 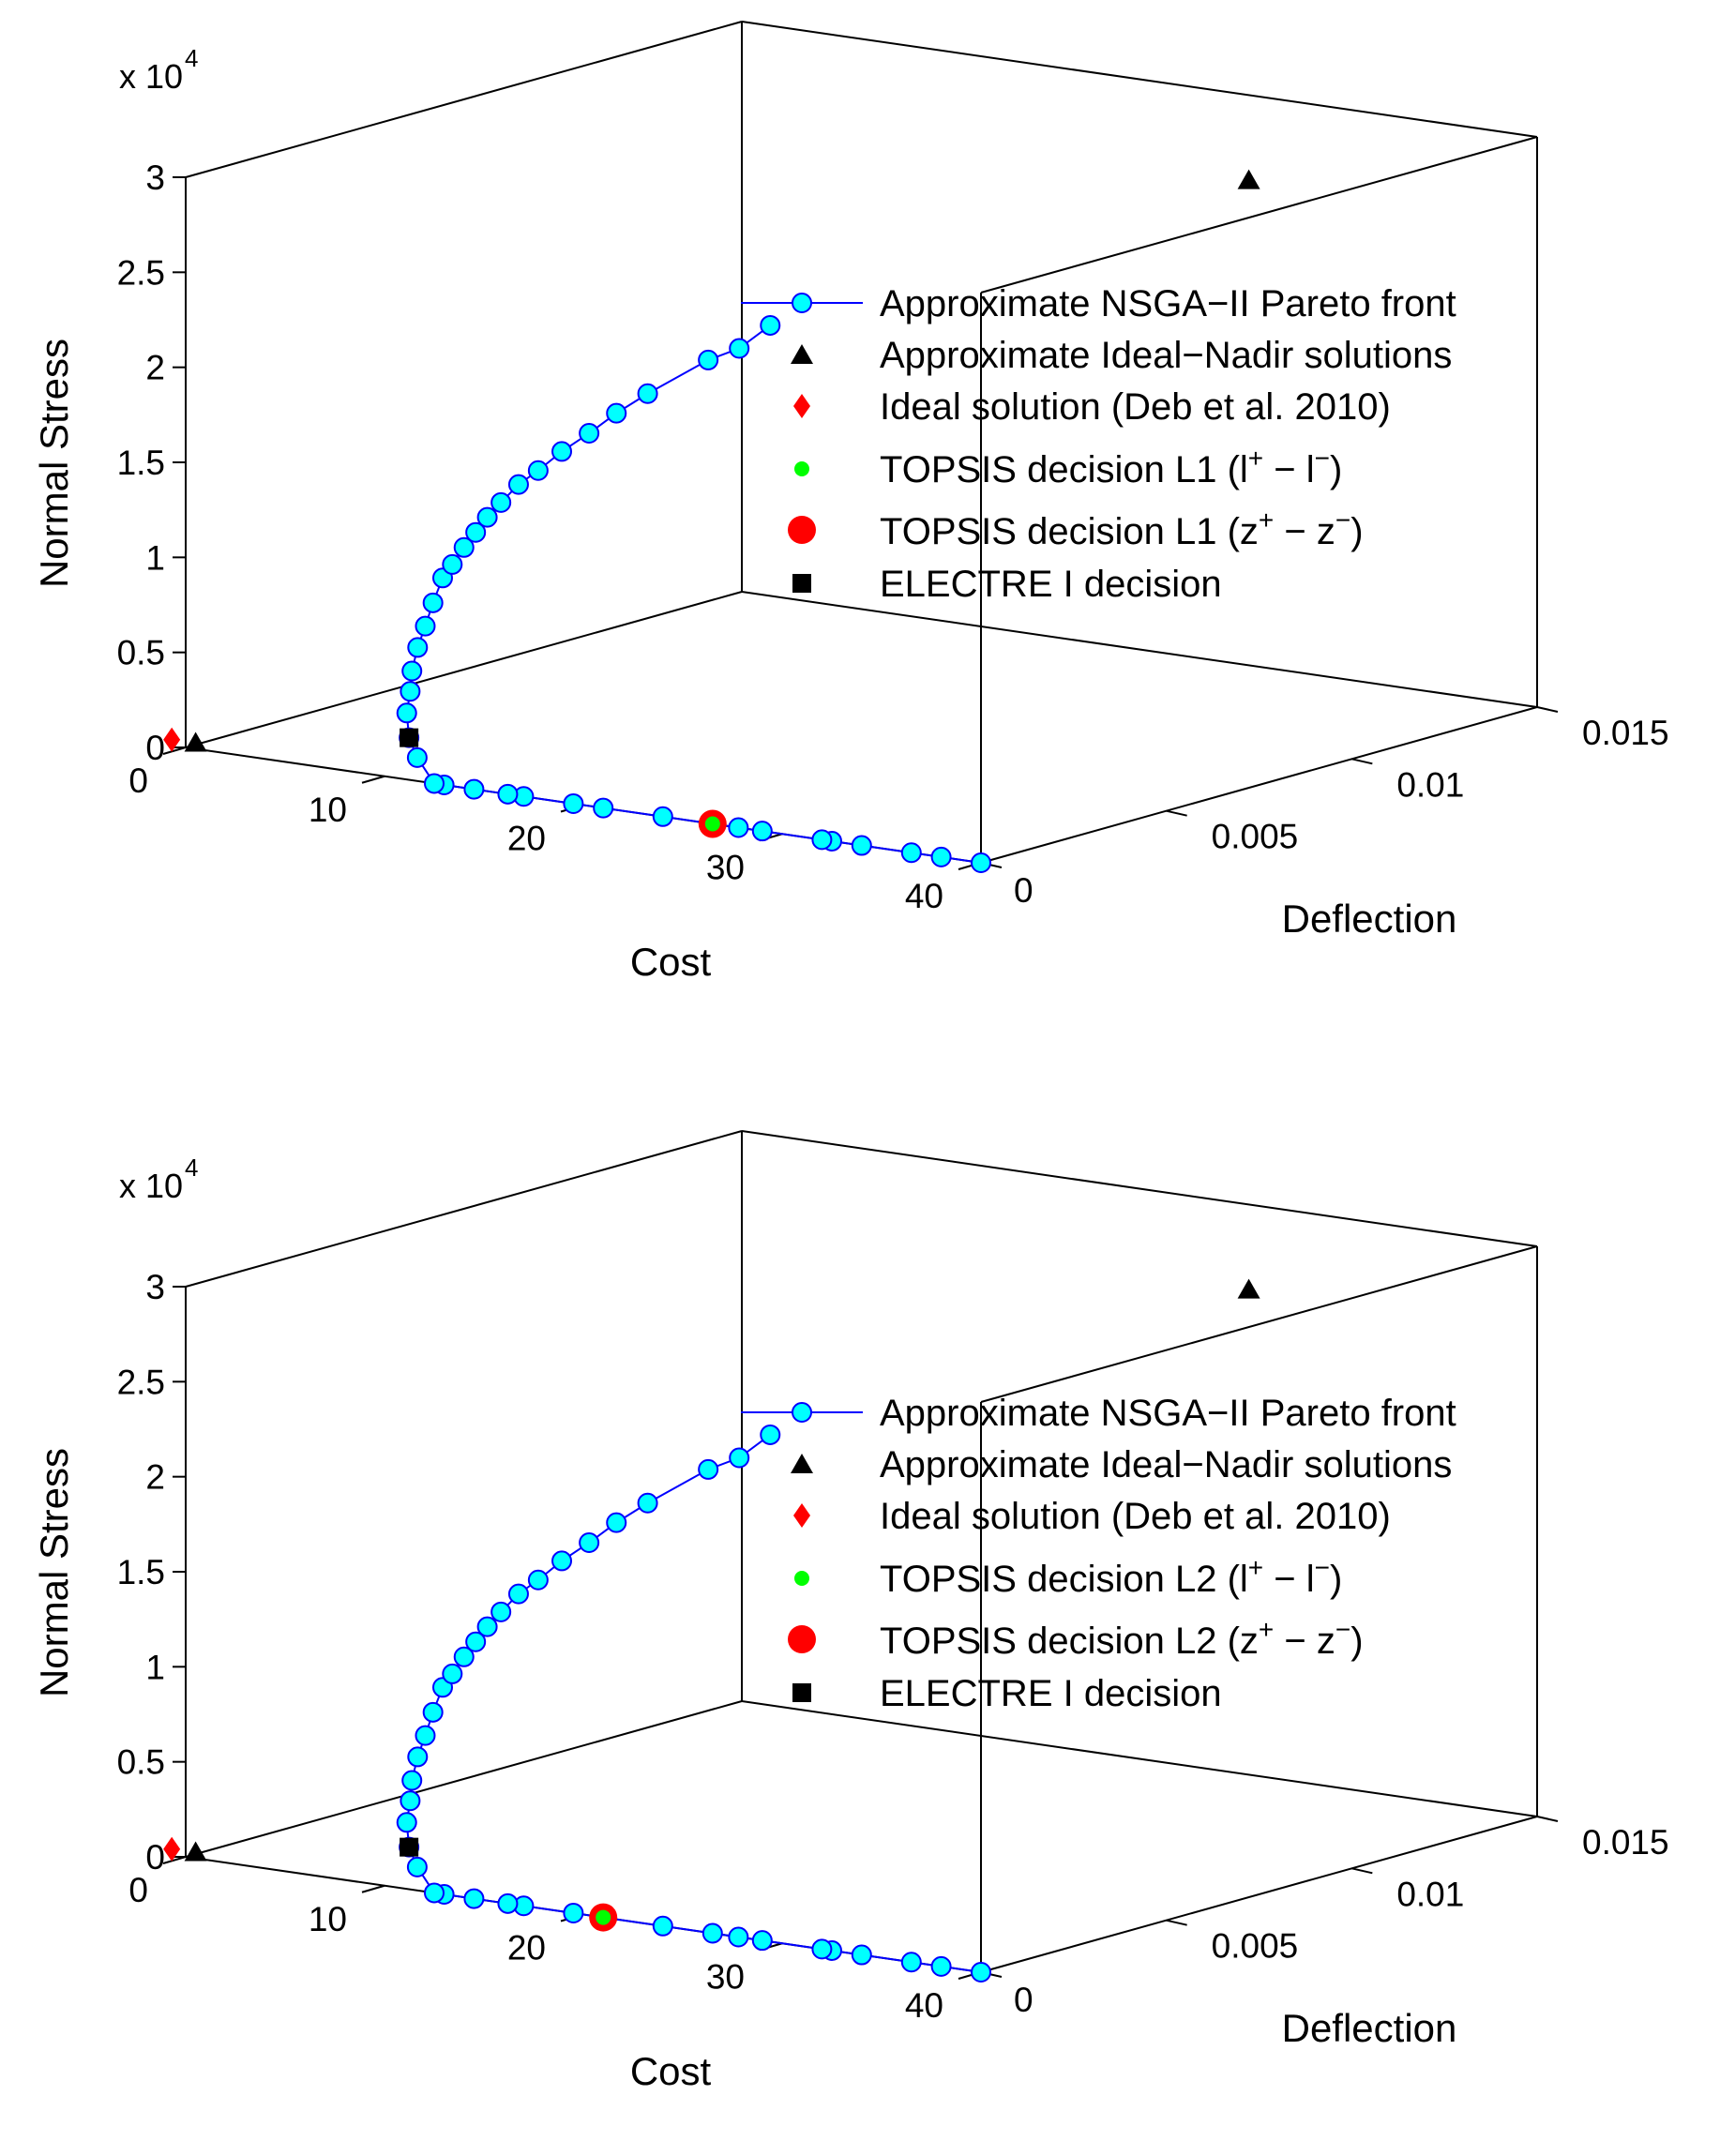 I want to click on legend-topsis-l-label-minus: −, so click(x=1322, y=1567).